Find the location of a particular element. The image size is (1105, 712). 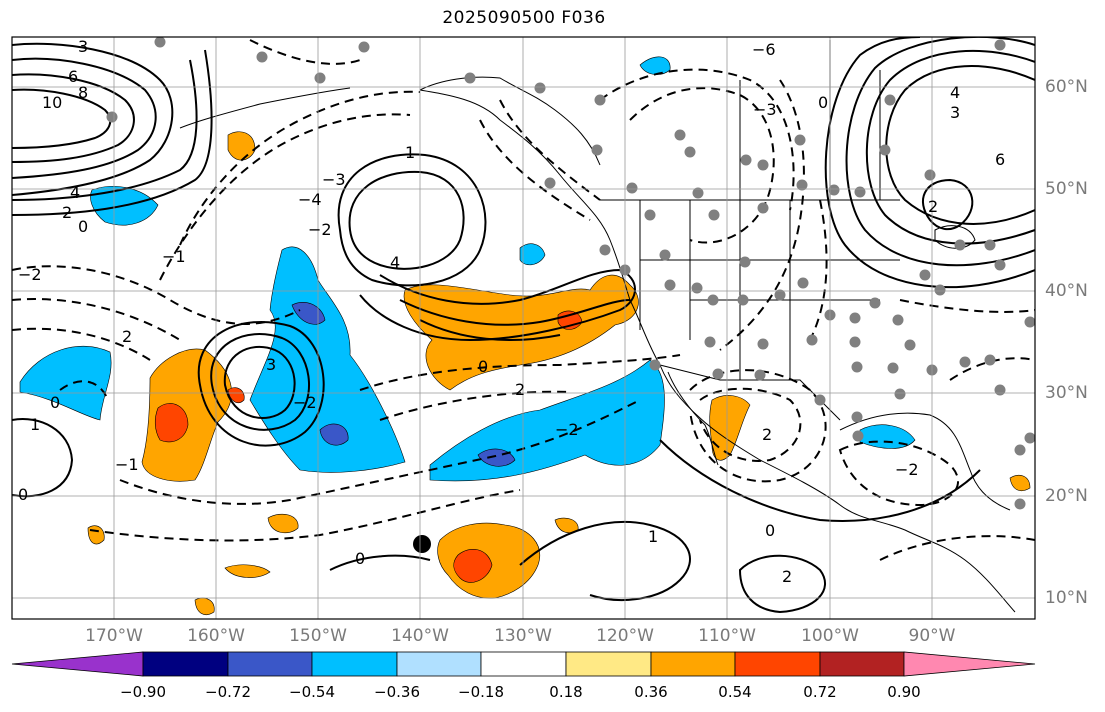

contour-label: −4 is located at coordinates (310, 199).